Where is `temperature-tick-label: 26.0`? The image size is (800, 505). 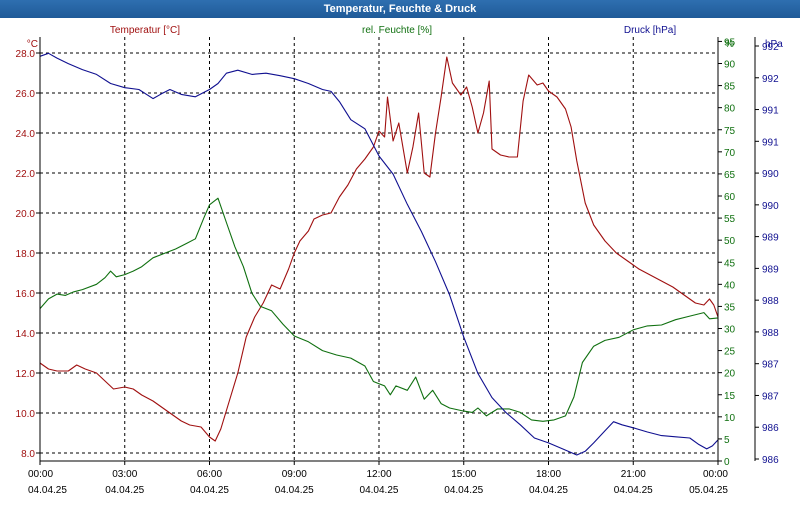 temperature-tick-label: 26.0 is located at coordinates (26, 94).